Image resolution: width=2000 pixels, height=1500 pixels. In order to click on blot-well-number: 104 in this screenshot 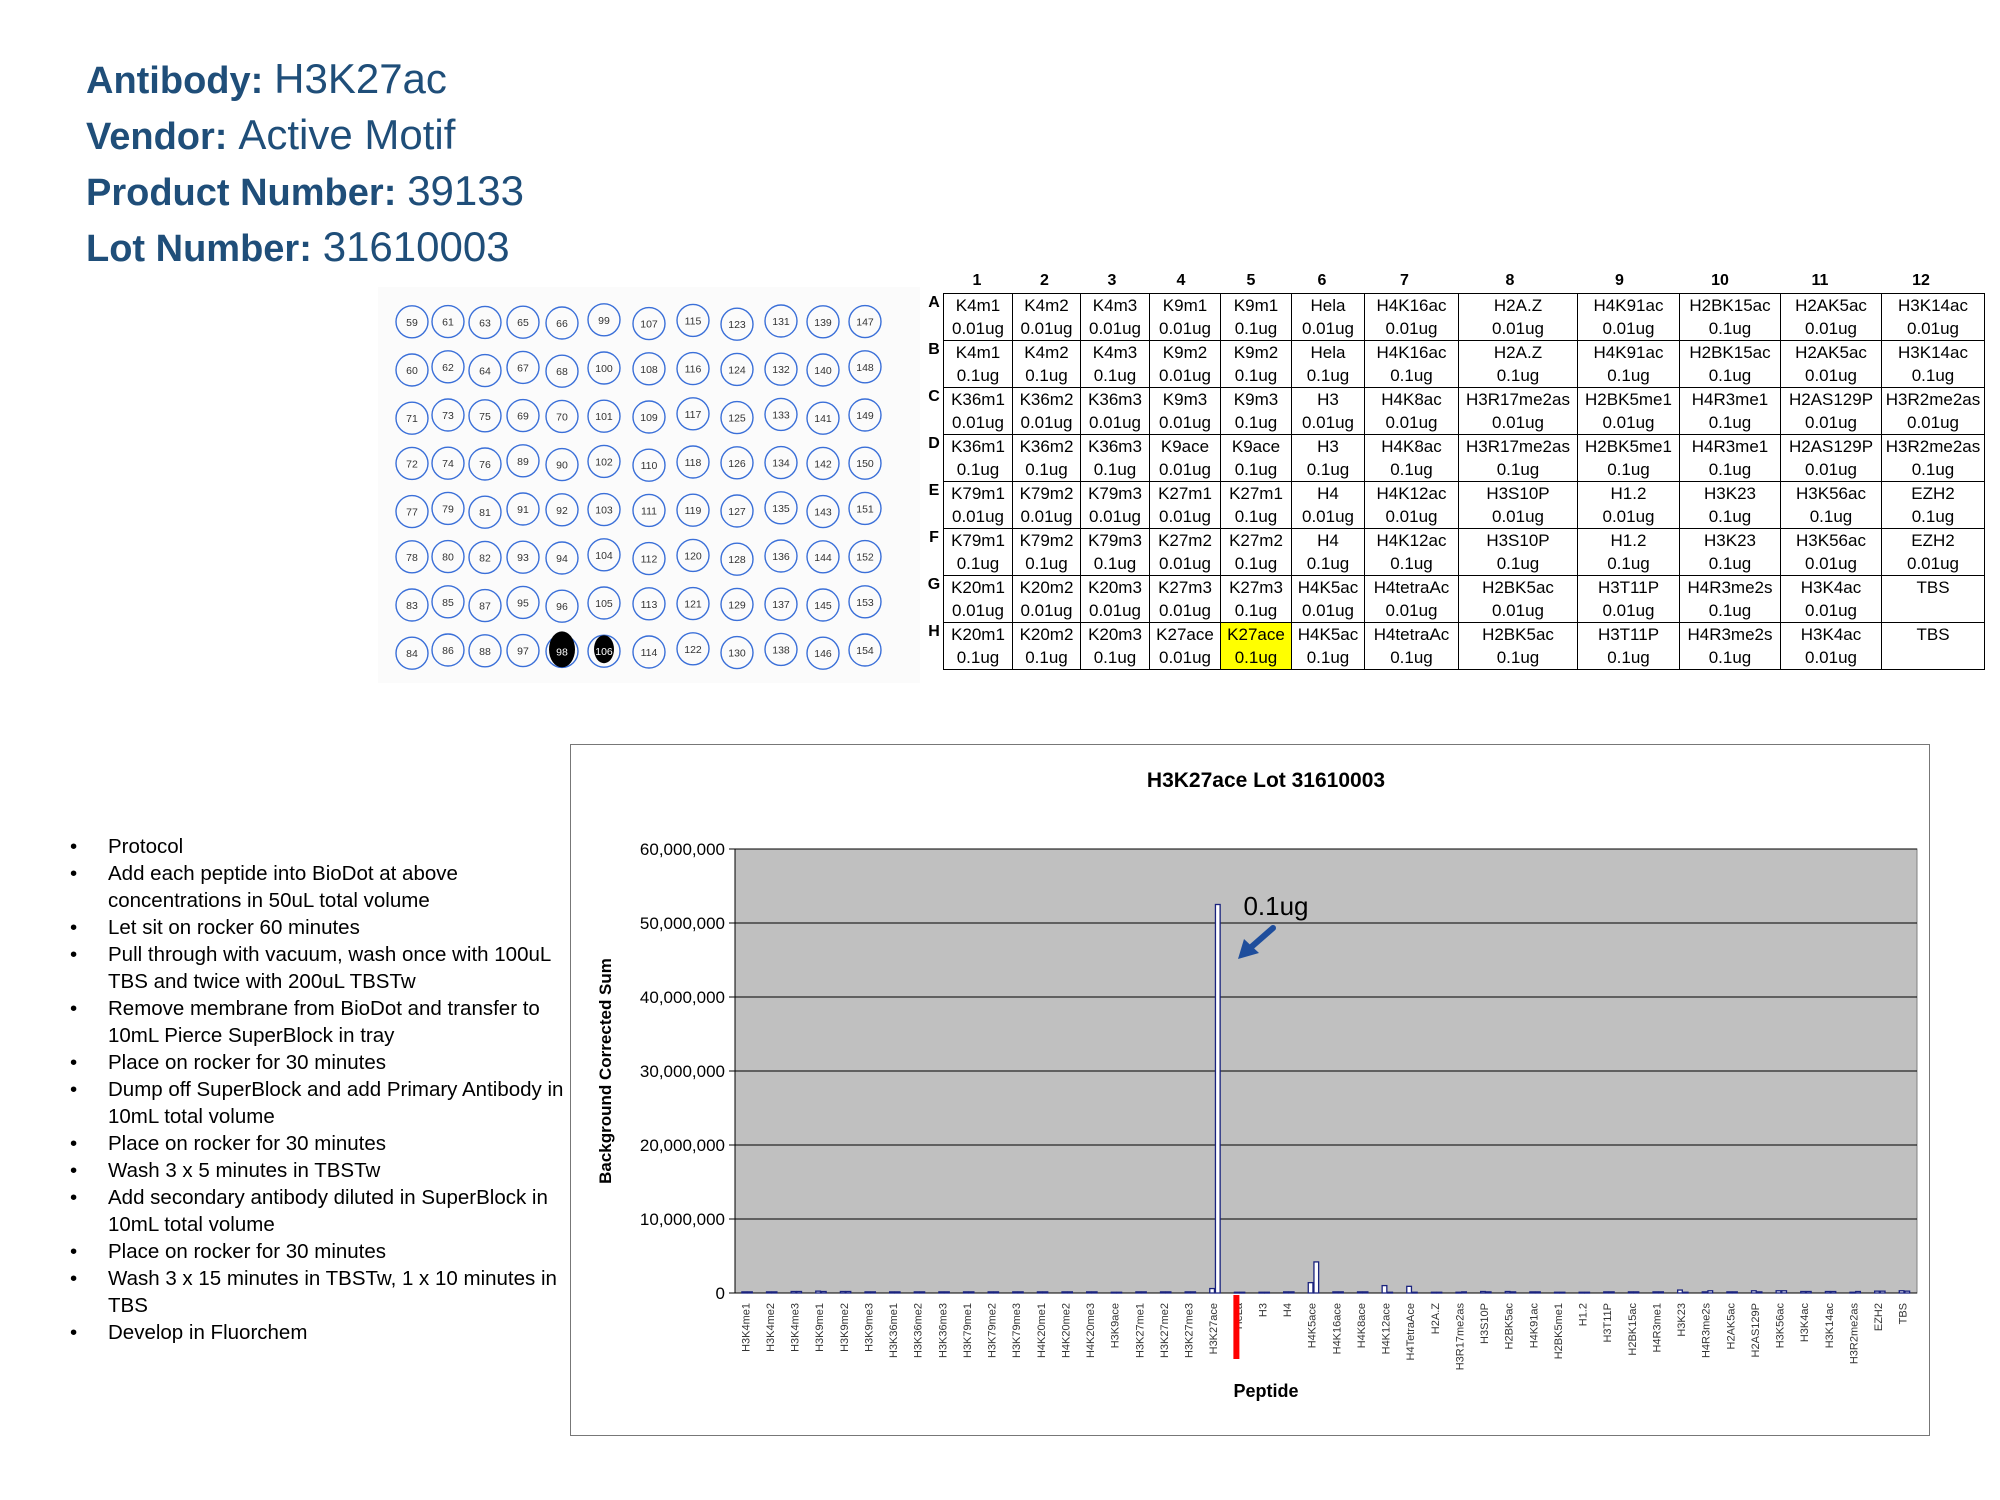, I will do `click(604, 556)`.